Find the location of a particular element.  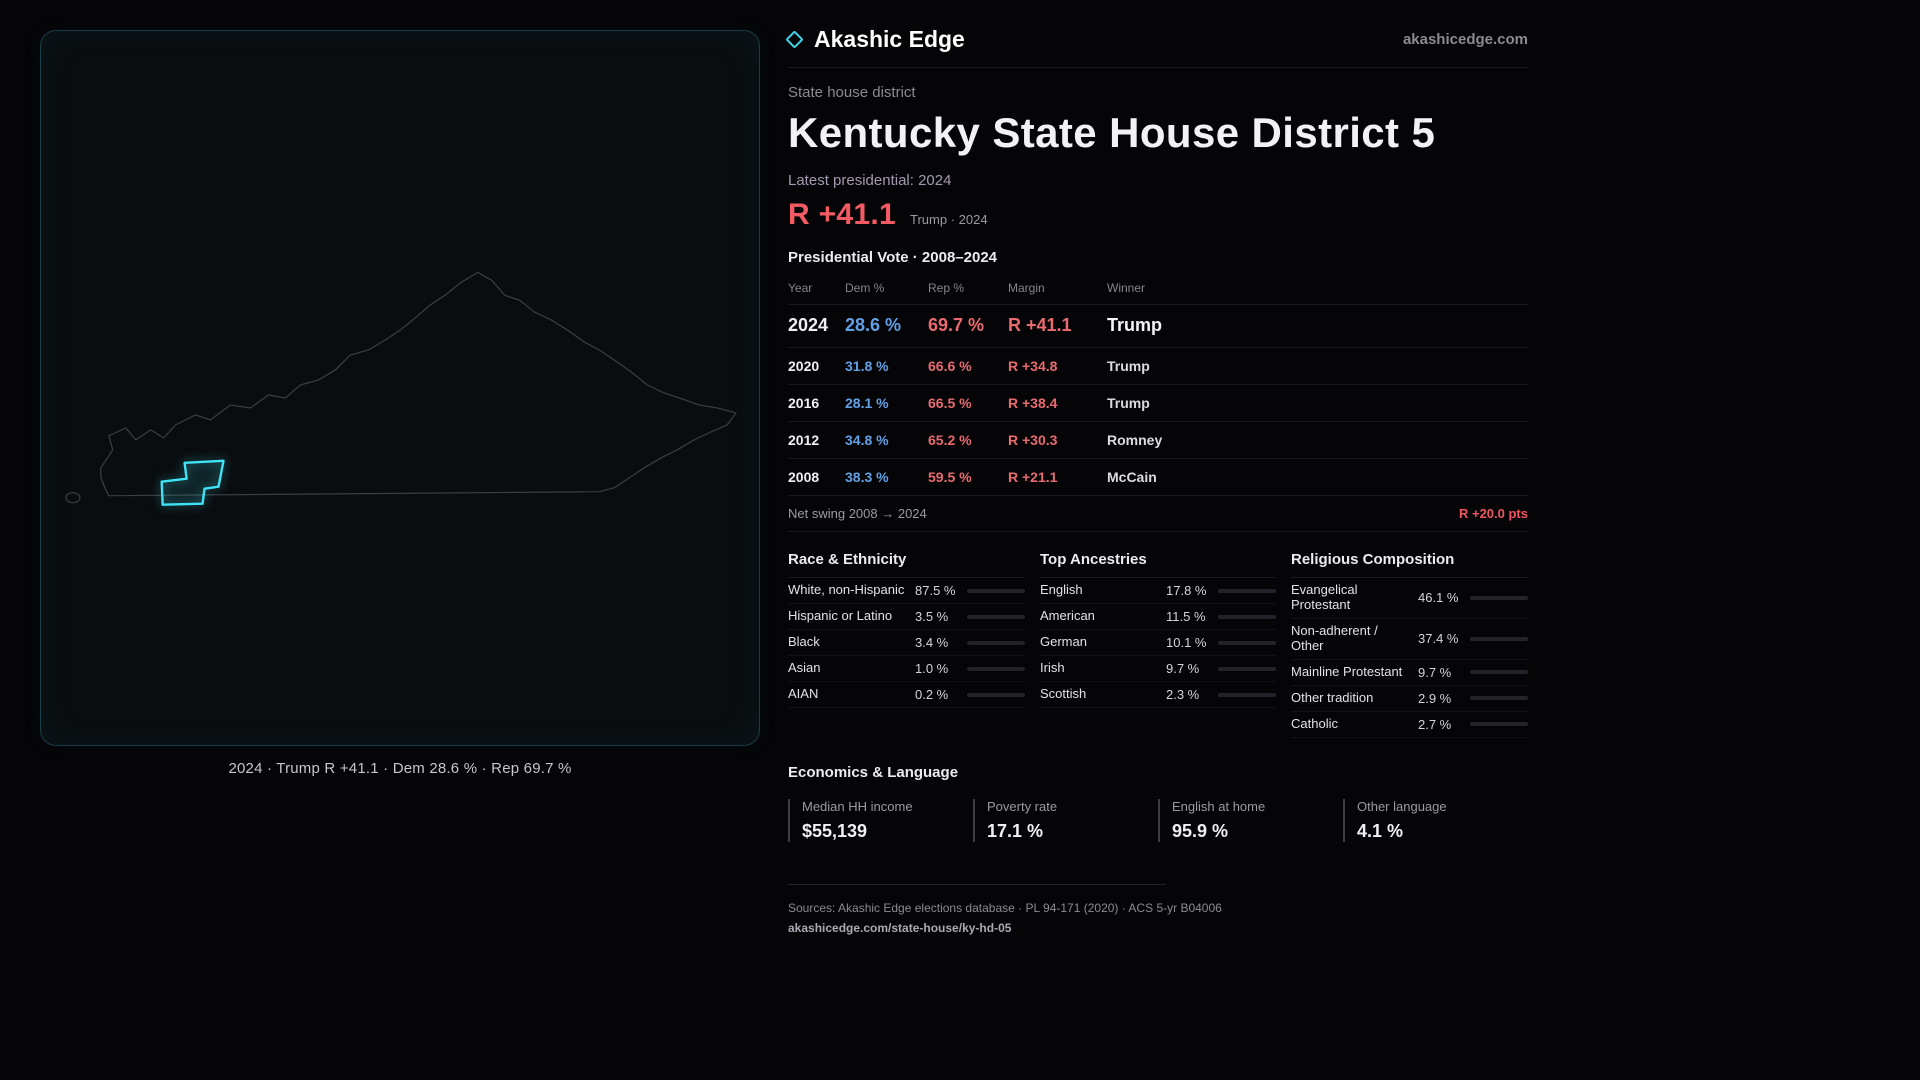

table-row: 2020 31.8 % 66.6 % R +34.8 Trump is located at coordinates (1158, 365).